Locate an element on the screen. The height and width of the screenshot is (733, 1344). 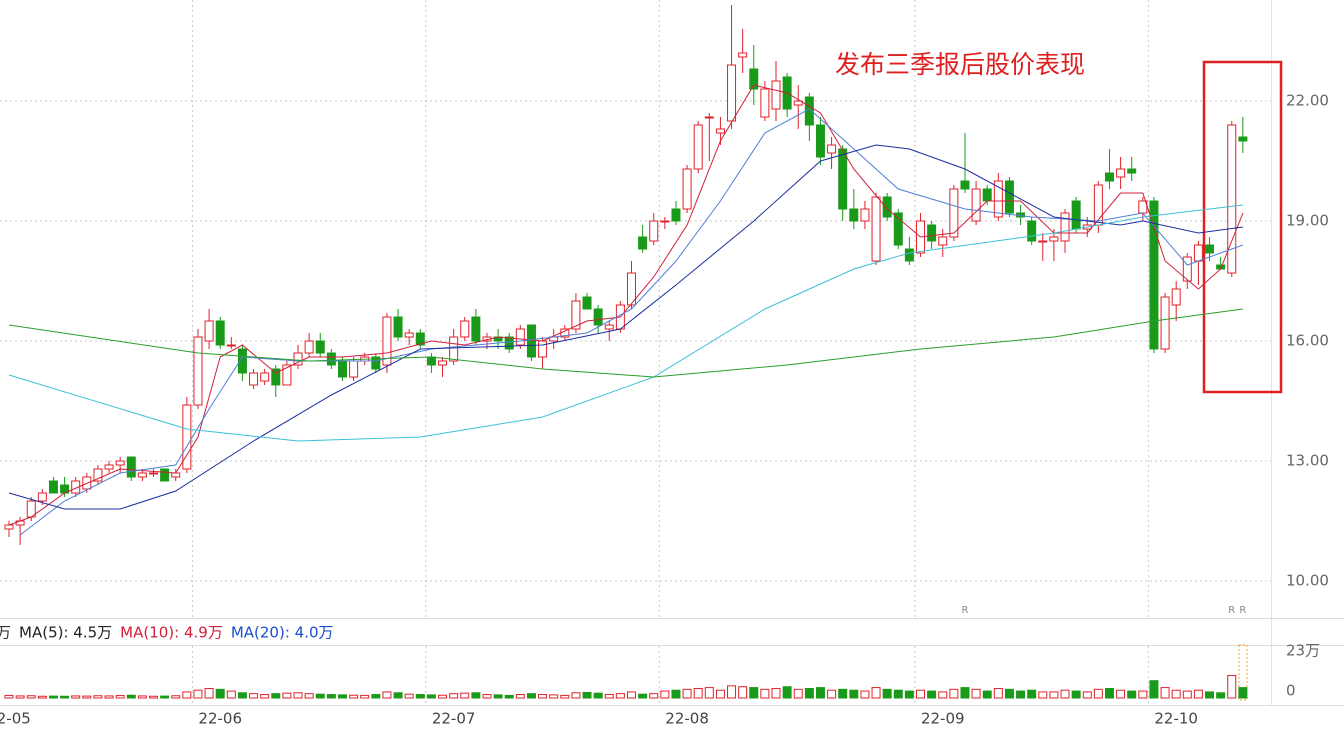
y-tick-label: 10.00 is located at coordinates (1307, 581).